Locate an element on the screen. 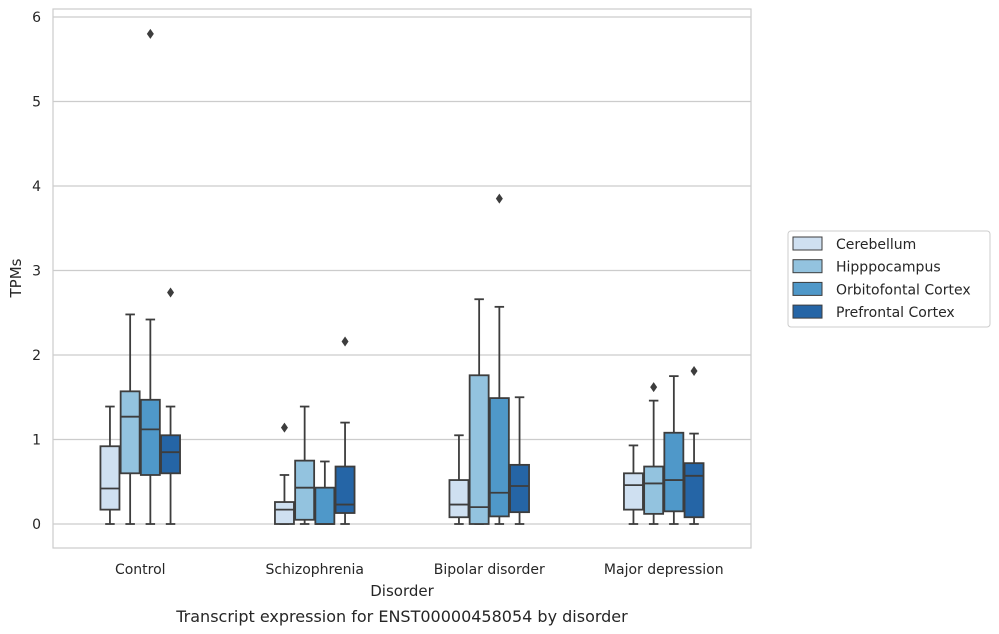  legend-frame is located at coordinates (889, 279).